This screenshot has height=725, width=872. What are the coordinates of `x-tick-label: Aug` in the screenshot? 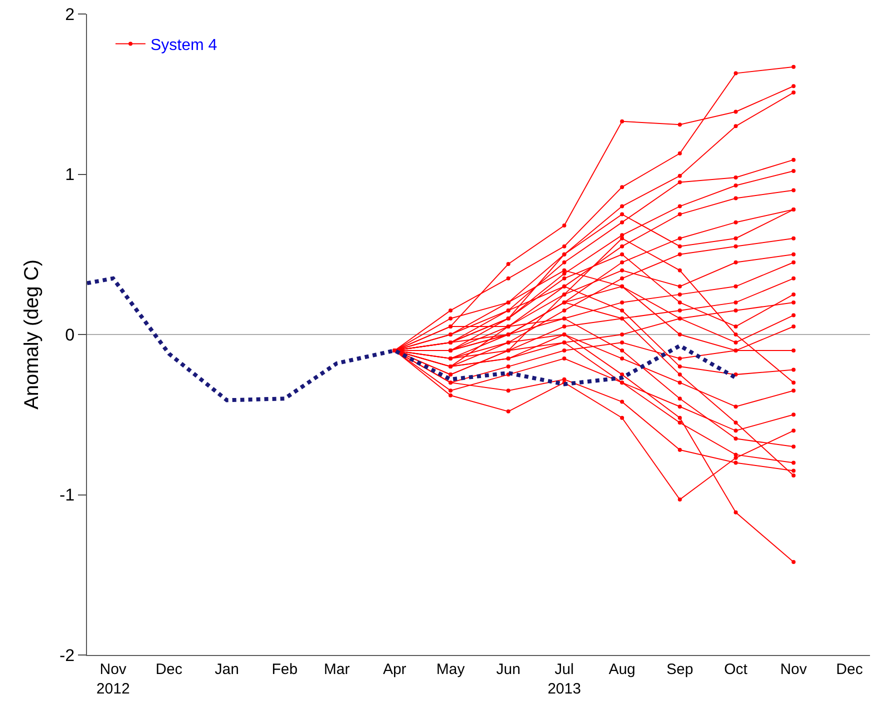 It's located at (622, 669).